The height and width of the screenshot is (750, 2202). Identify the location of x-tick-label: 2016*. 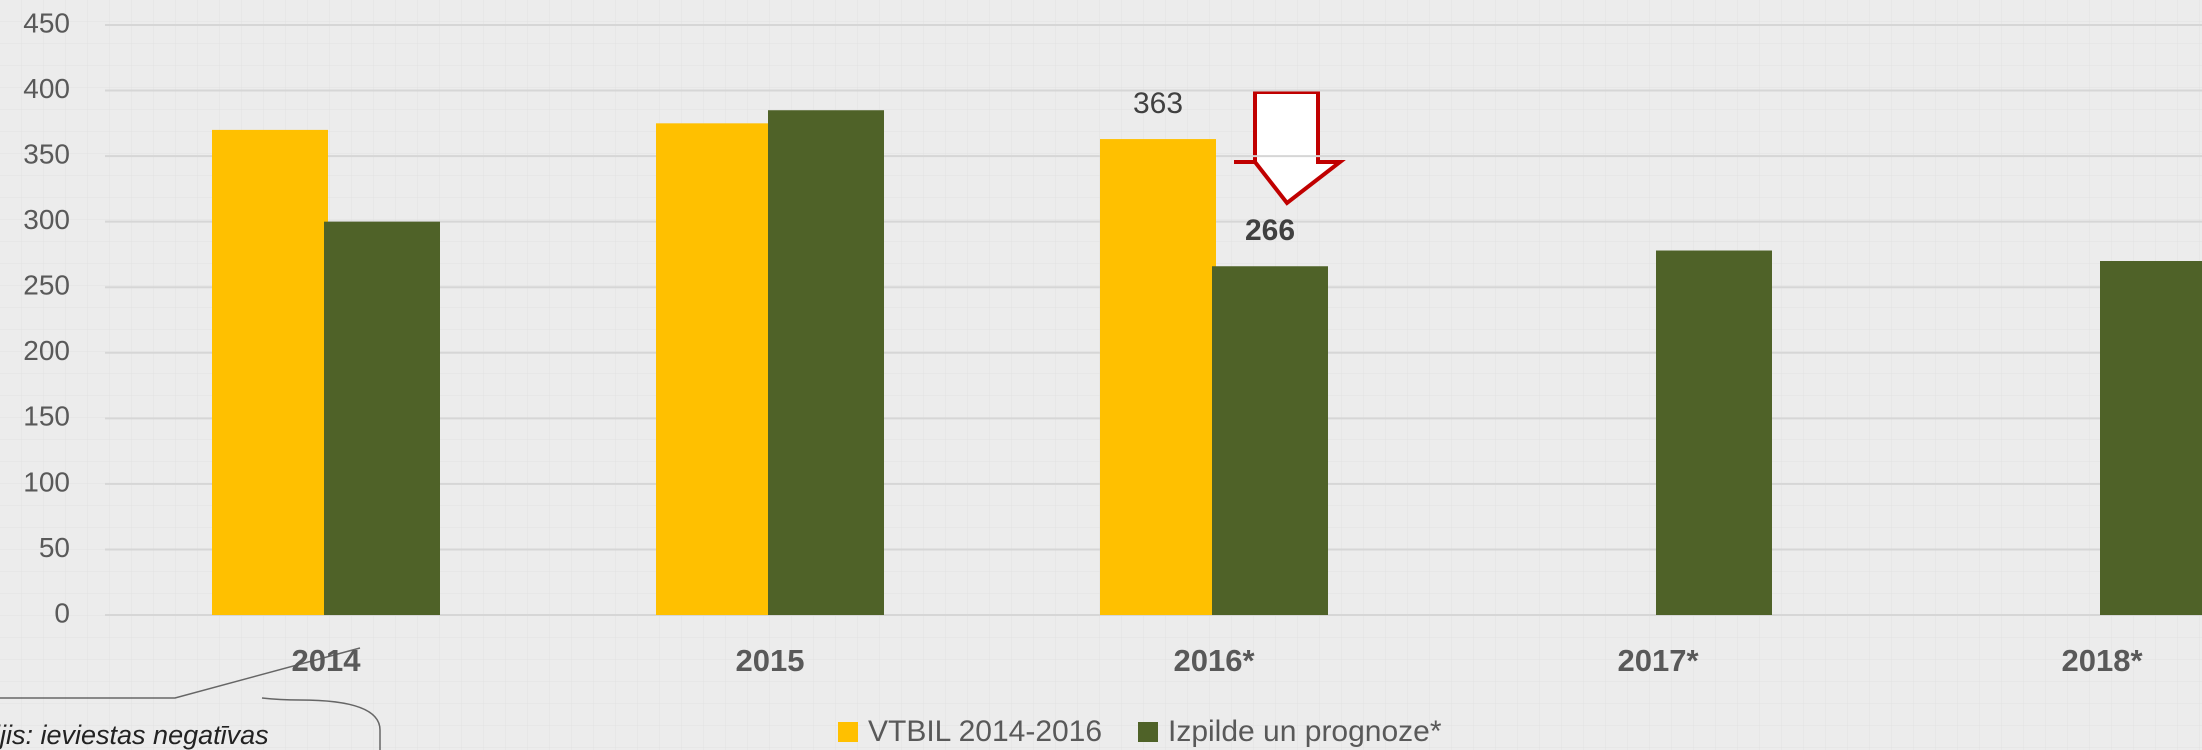
(1214, 660).